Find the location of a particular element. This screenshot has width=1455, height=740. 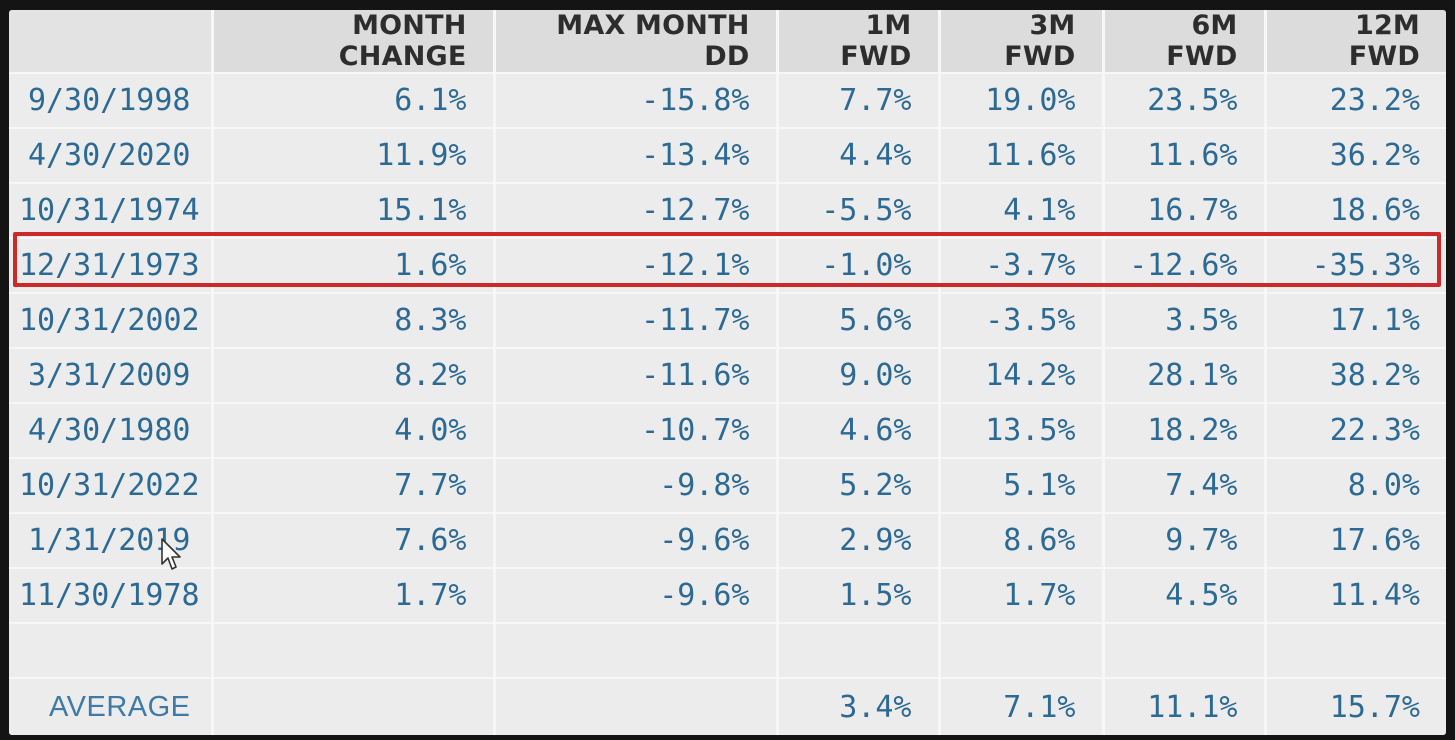

date-cell: 10/31/2002 is located at coordinates (111, 321).